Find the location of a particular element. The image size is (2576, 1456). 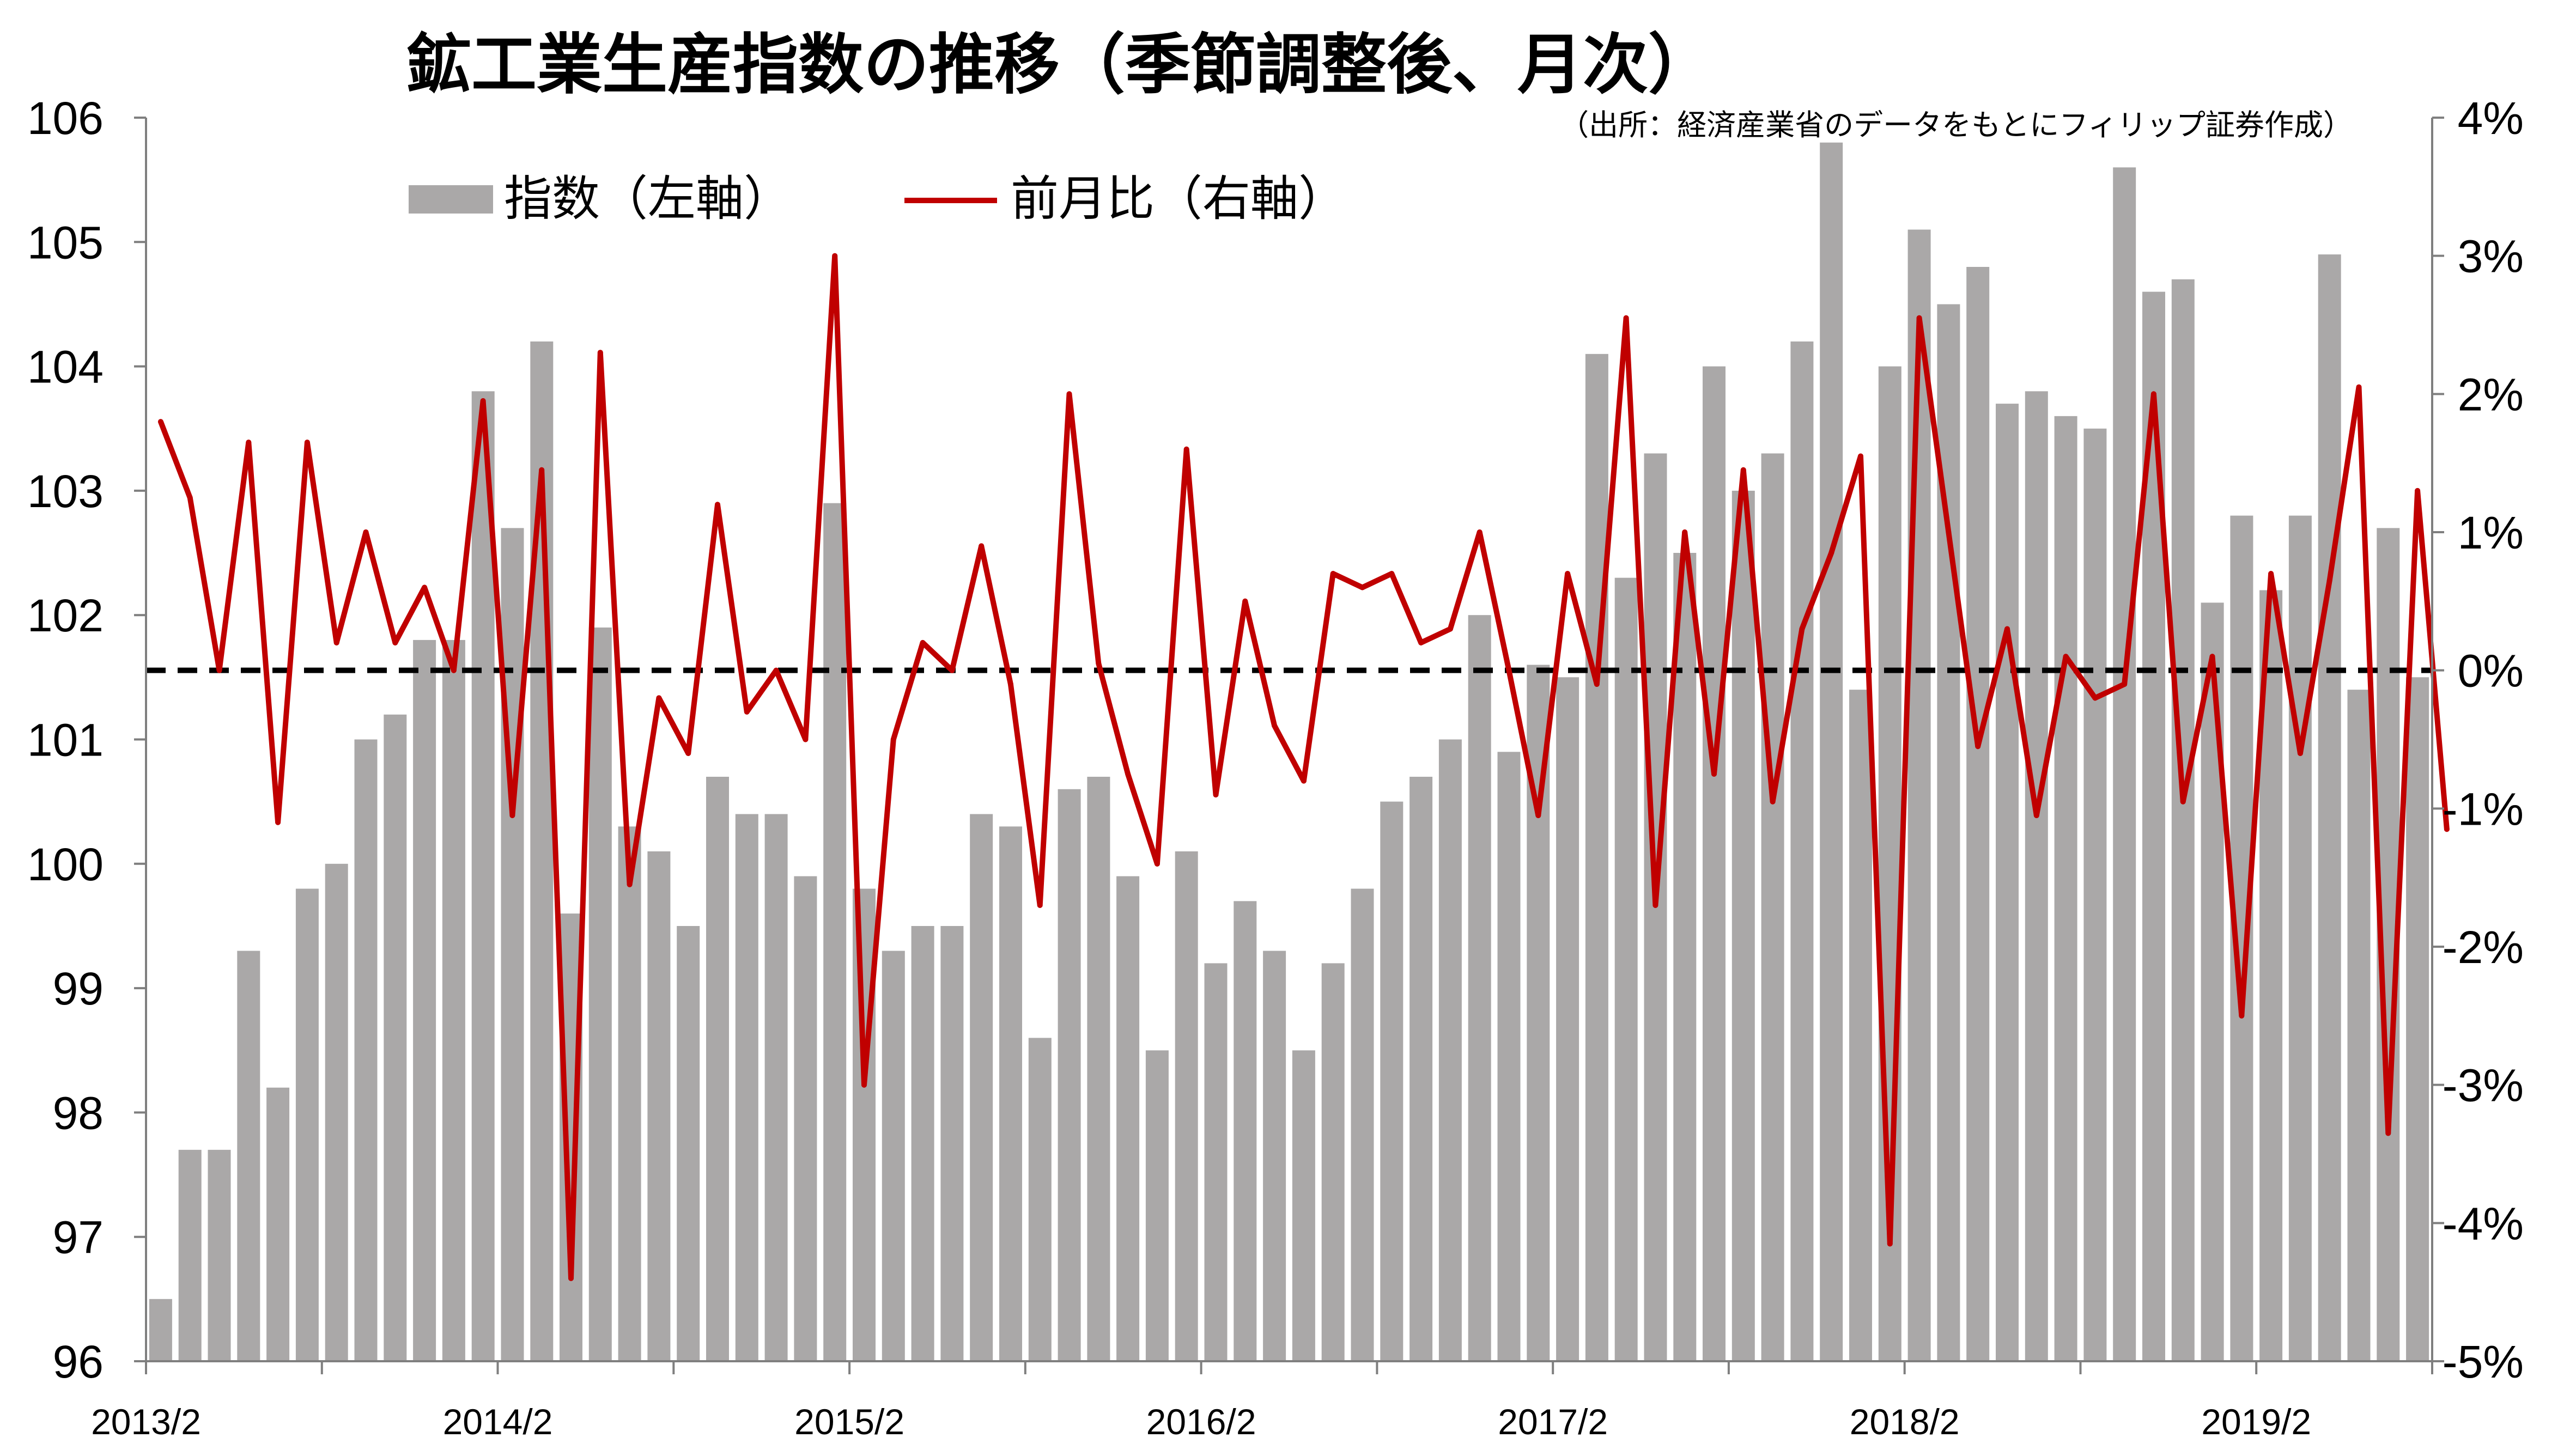

x-axis-tick-label: 2014/2 is located at coordinates (498, 1422).